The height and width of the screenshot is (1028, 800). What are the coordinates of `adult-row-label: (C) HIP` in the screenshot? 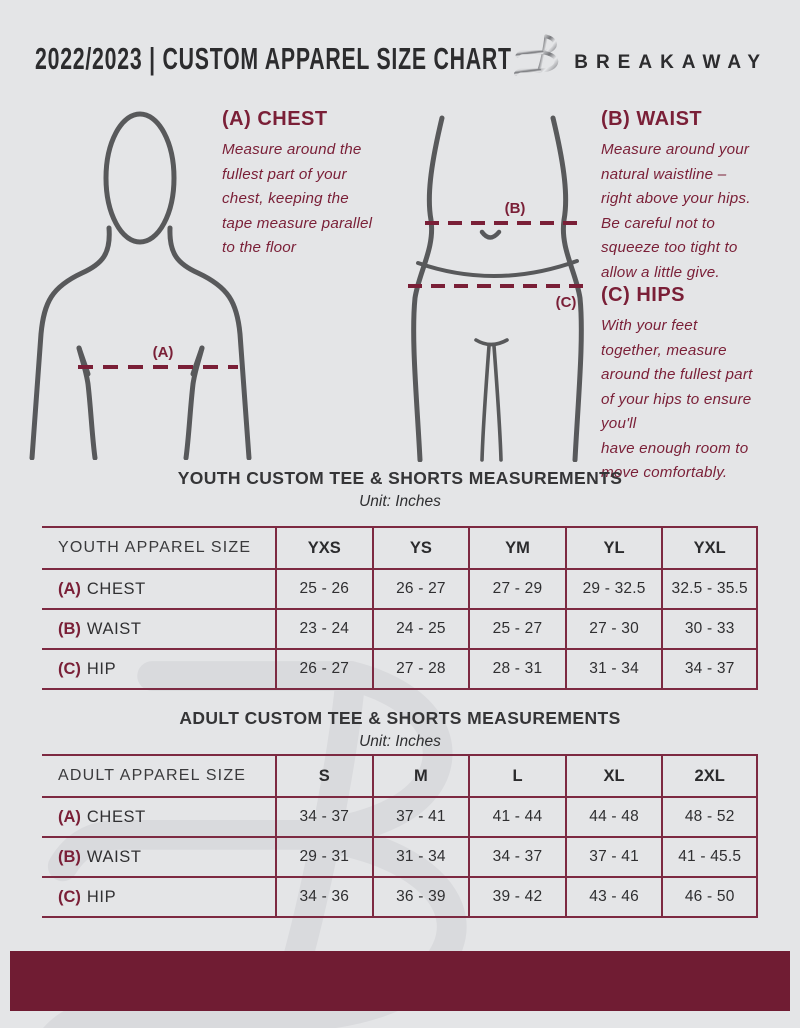 It's located at (158, 898).